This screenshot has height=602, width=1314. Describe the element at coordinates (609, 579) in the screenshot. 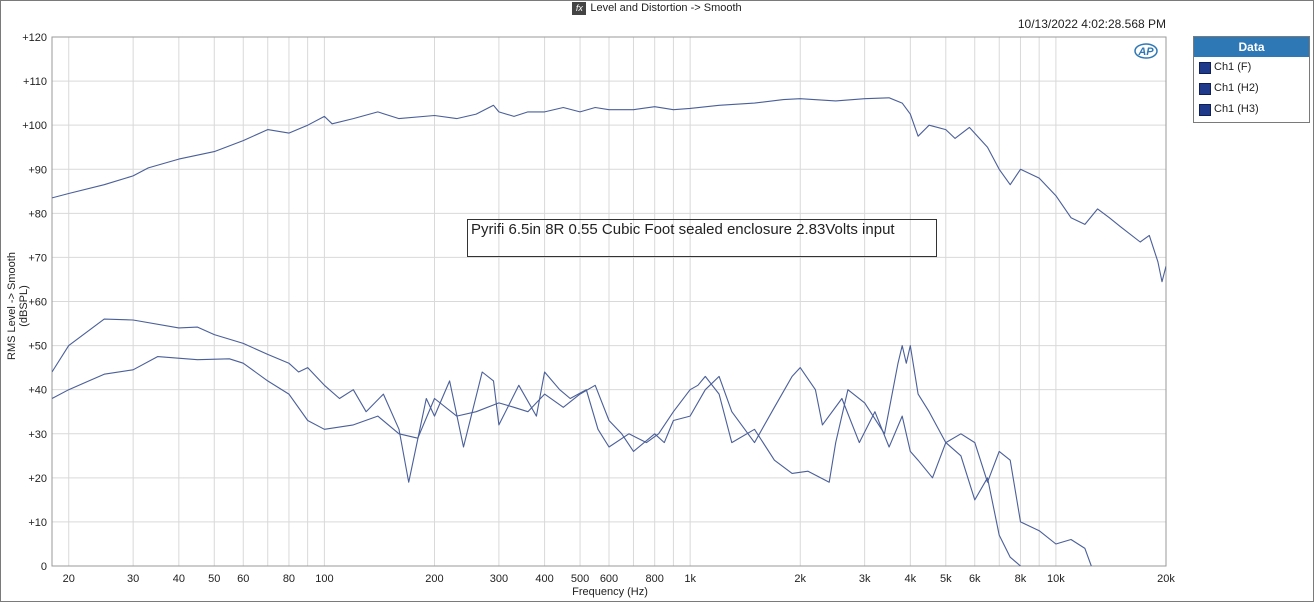

I see `x-tick-label: 600` at that location.